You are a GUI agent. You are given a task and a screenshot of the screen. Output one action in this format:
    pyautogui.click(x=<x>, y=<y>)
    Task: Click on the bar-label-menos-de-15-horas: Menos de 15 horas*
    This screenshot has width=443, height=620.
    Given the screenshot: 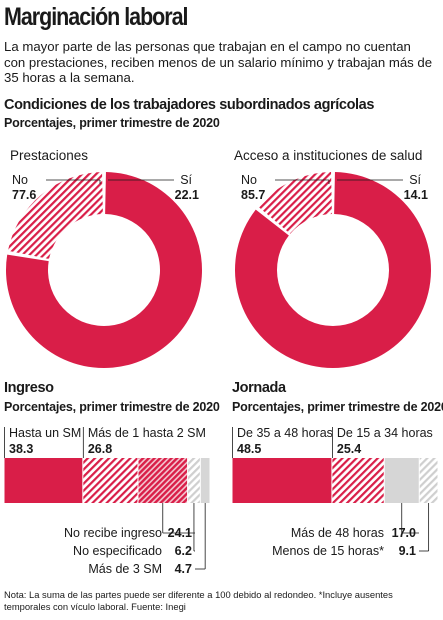 What is the action you would take?
    pyautogui.click(x=328, y=551)
    